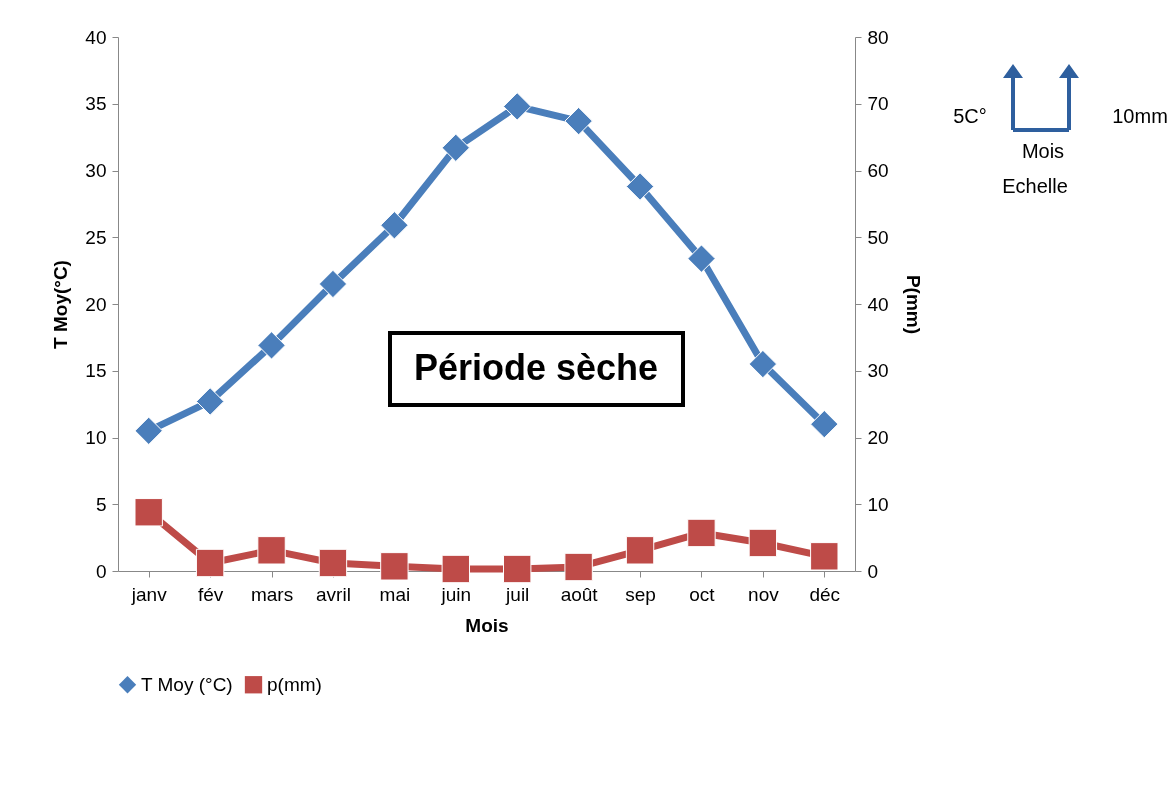  What do you see at coordinates (640, 594) in the screenshot?
I see `x-tick-label: sep` at bounding box center [640, 594].